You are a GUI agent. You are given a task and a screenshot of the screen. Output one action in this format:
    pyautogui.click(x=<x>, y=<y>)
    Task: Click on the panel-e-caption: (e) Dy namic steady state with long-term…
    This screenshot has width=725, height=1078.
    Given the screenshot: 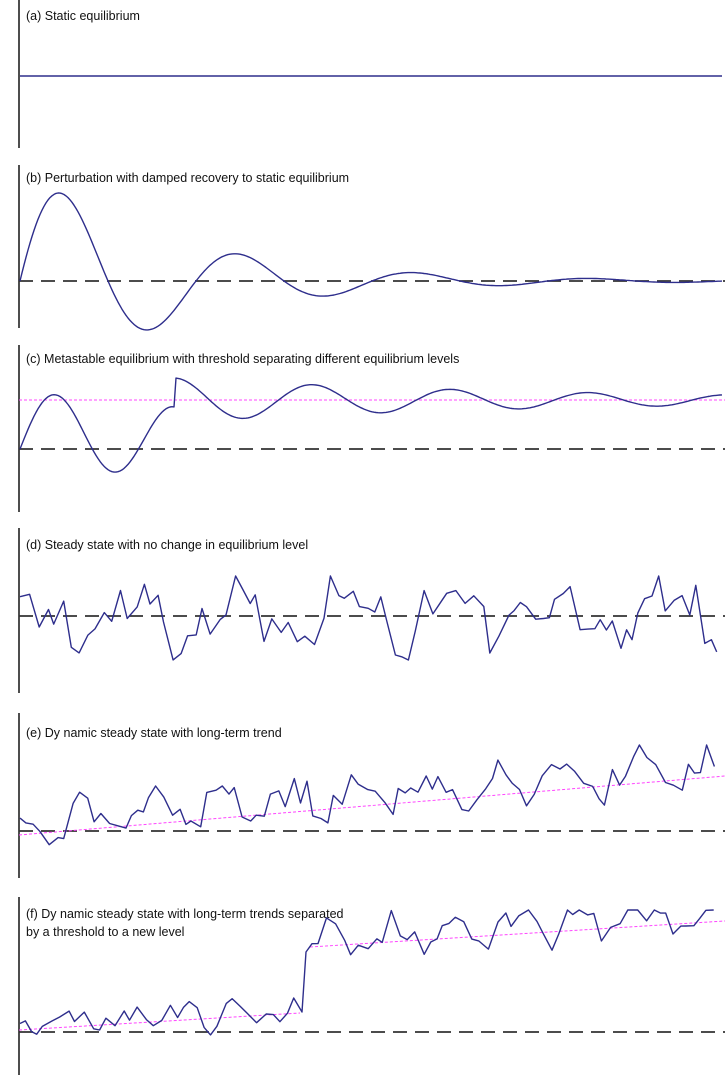 What is the action you would take?
    pyautogui.click(x=154, y=733)
    